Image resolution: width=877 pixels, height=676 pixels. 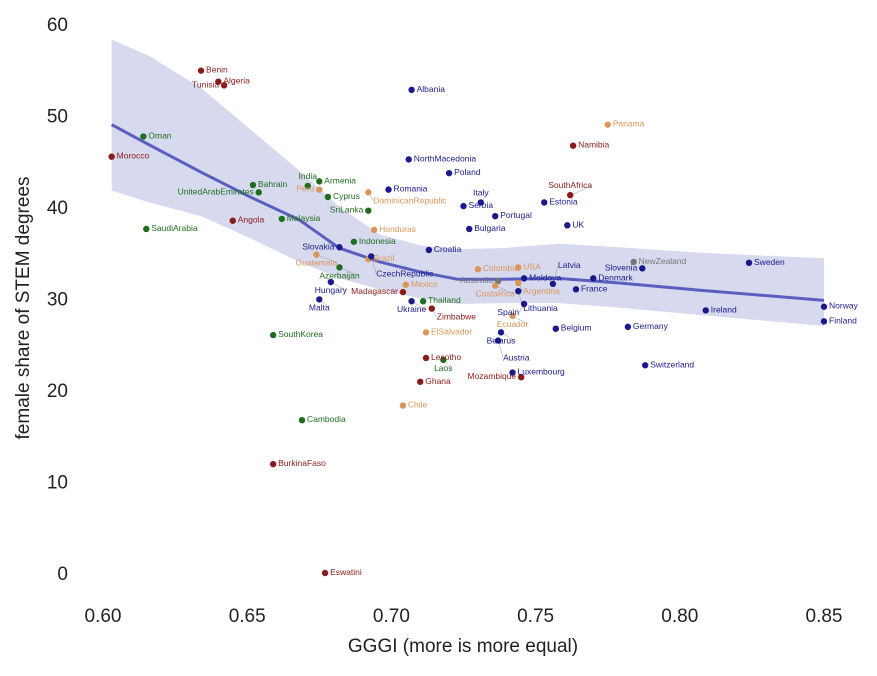 What do you see at coordinates (410, 200) in the screenshot?
I see `point-label: DominicanRepublic` at bounding box center [410, 200].